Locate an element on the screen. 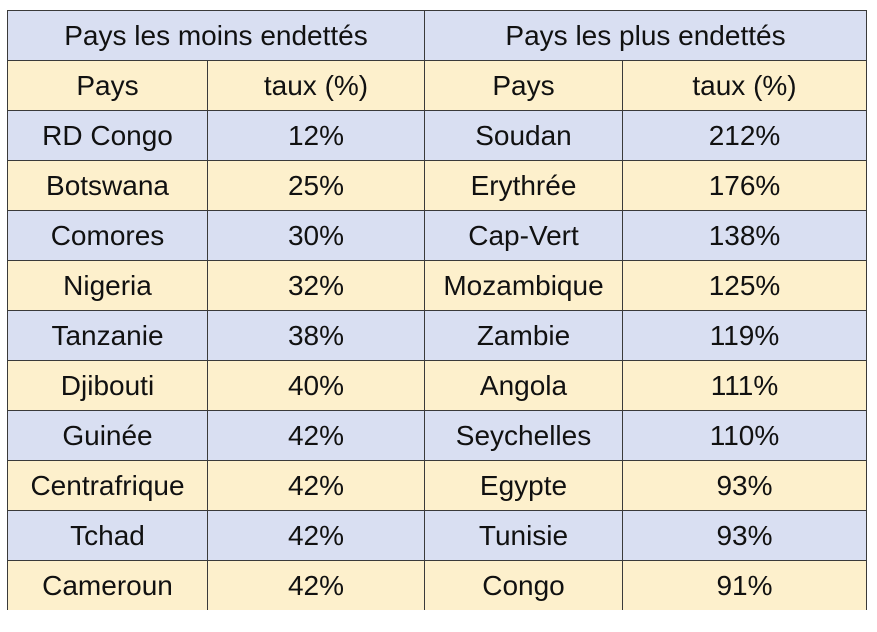 Image resolution: width=877 pixels, height=632 pixels. column-header-taux-least: taux (%) is located at coordinates (316, 85).